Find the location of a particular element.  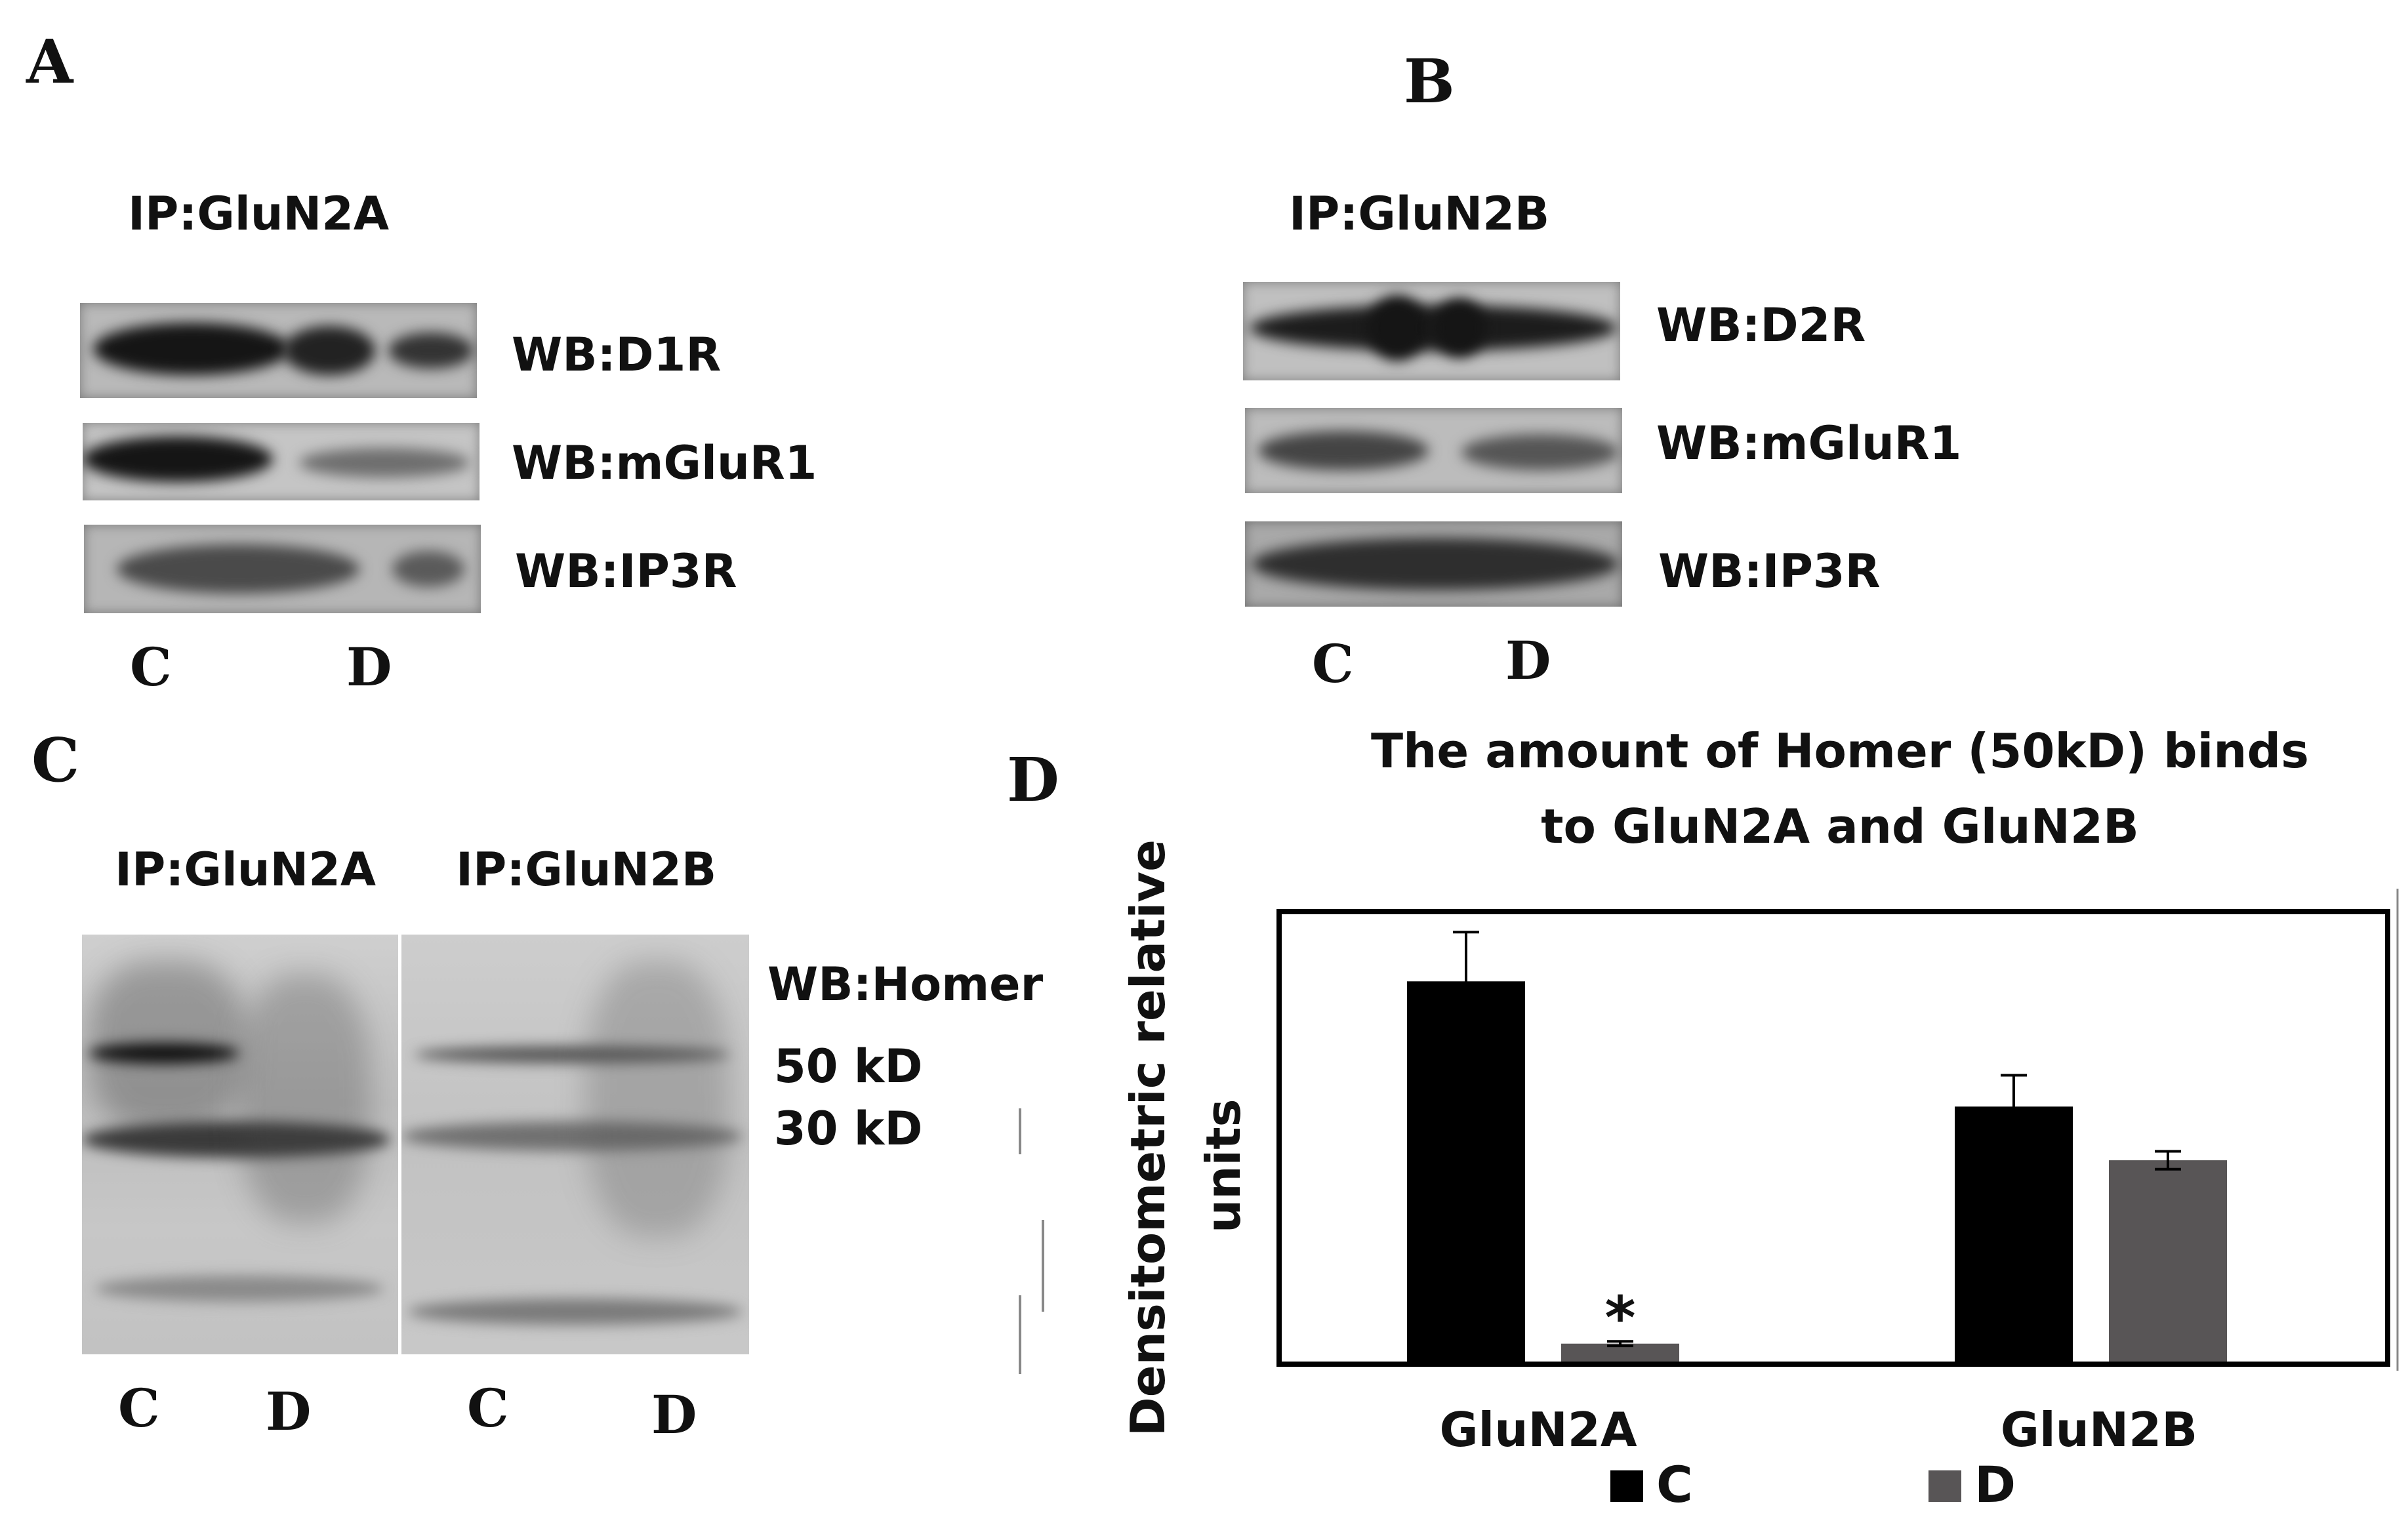

panel-c-marker-30kd: 30 kD is located at coordinates (848, 1129).